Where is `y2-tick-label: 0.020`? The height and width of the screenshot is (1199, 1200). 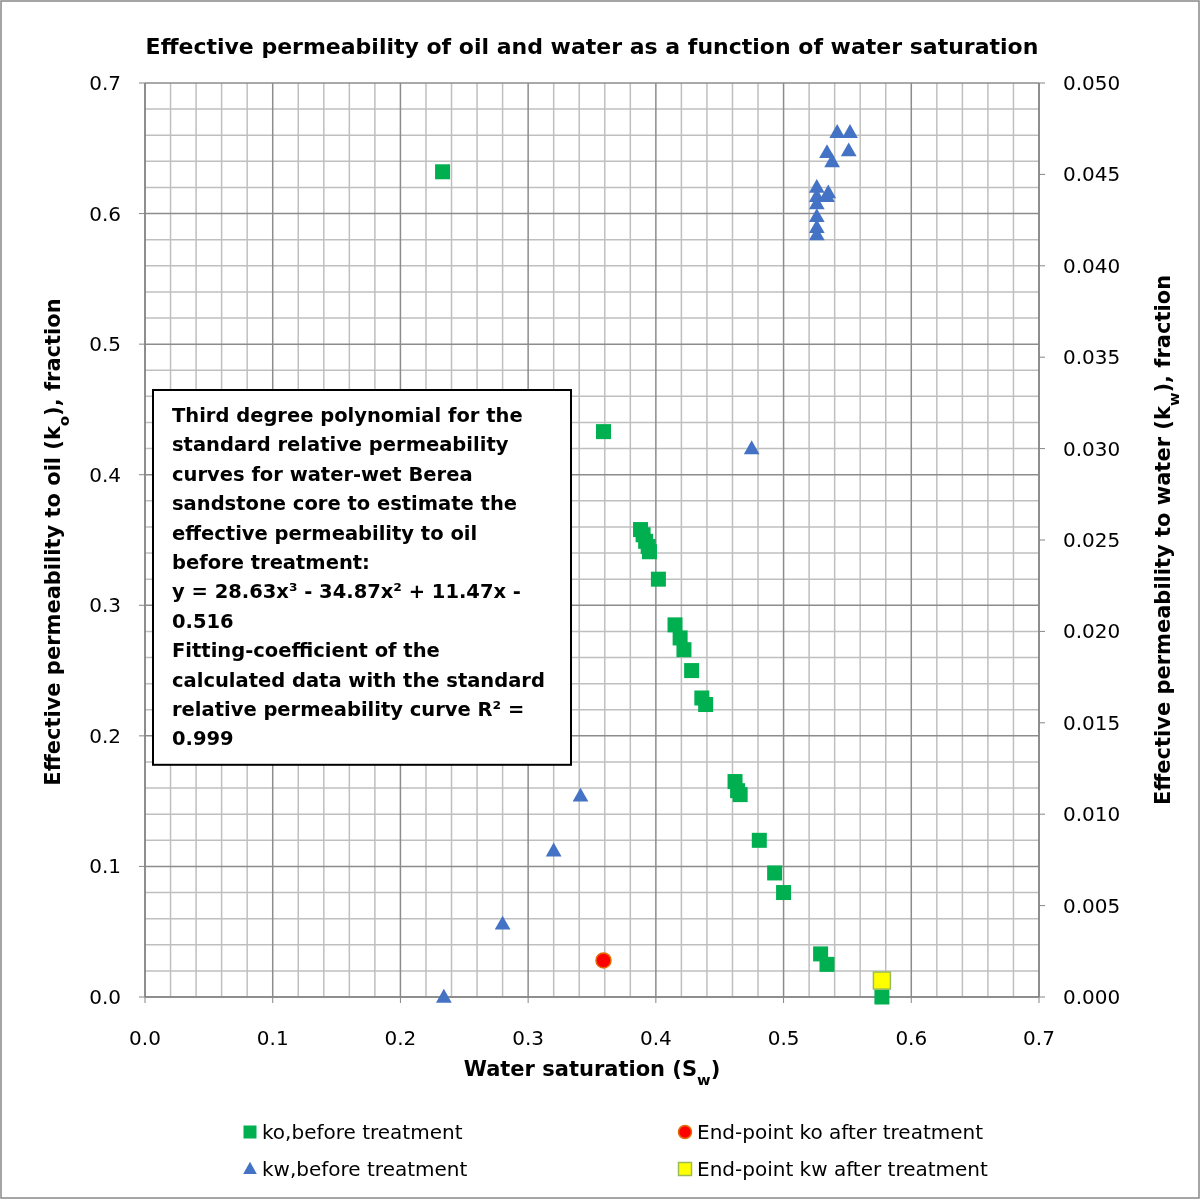 y2-tick-label: 0.020 is located at coordinates (1092, 631).